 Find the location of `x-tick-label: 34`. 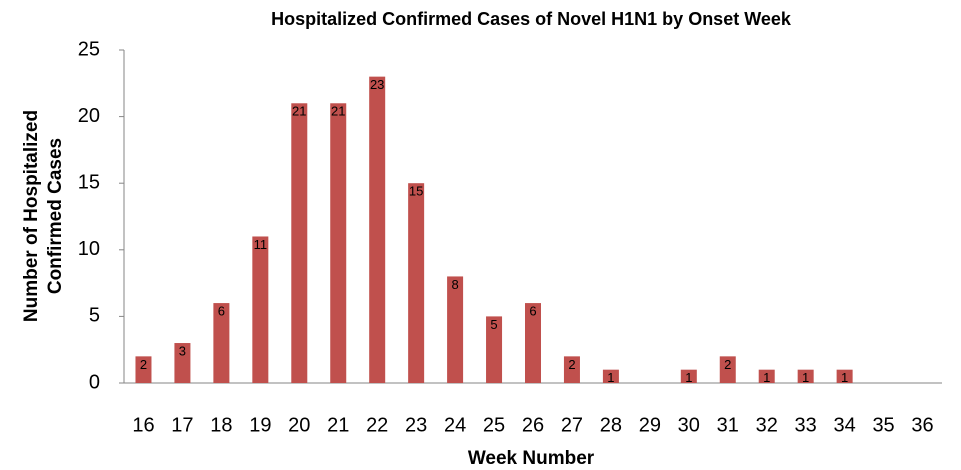

x-tick-label: 34 is located at coordinates (844, 425).